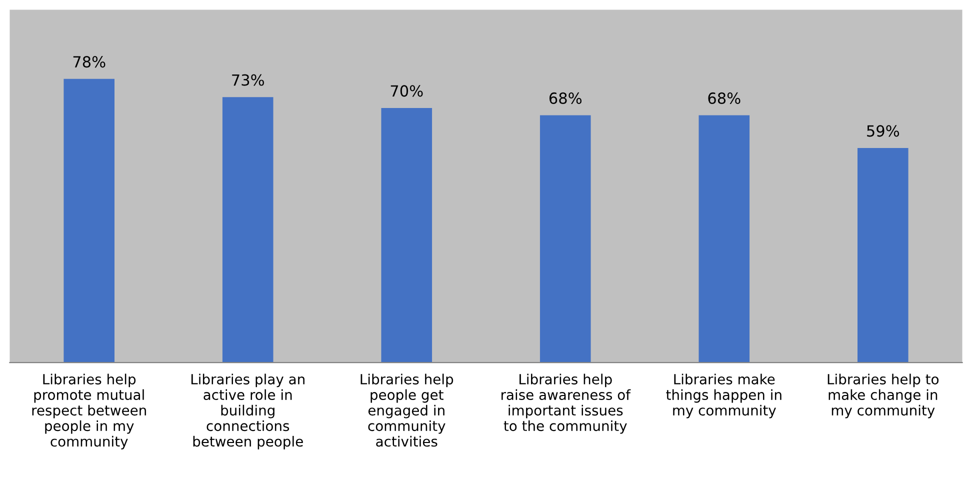 The height and width of the screenshot is (490, 972). What do you see at coordinates (89, 412) in the screenshot?
I see `x-tick-label: Libraries help promote mutual respect between people in my community` at bounding box center [89, 412].